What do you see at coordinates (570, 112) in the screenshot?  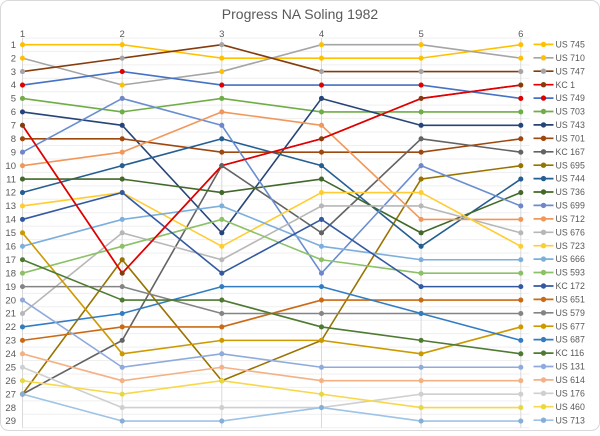 I see `svg-text: US 703` at bounding box center [570, 112].